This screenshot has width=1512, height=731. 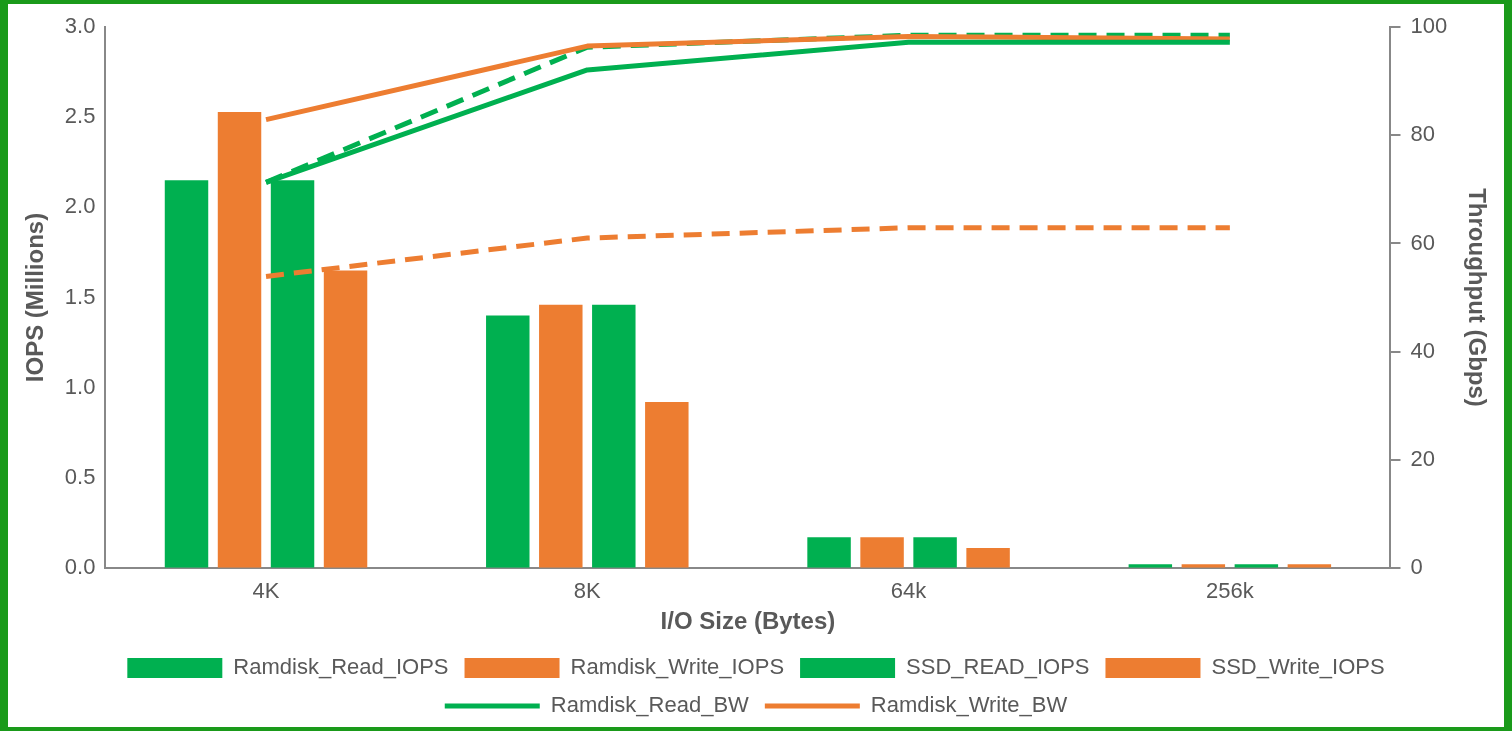 What do you see at coordinates (1298, 667) in the screenshot?
I see `legend-label: SSD_Write_IOPS` at bounding box center [1298, 667].